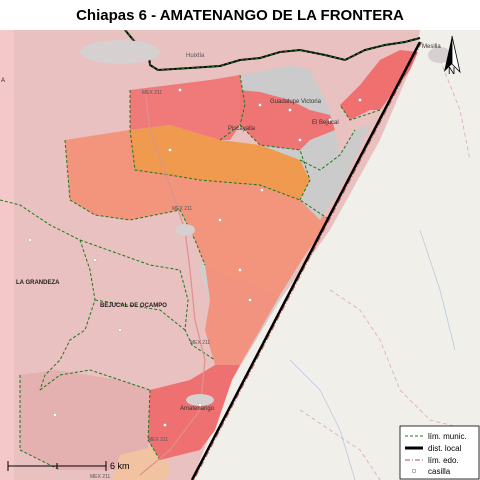  I want to click on map-title: Chiapas 6 - AMATENANGO DE LA FRONTERA, so click(240, 15).